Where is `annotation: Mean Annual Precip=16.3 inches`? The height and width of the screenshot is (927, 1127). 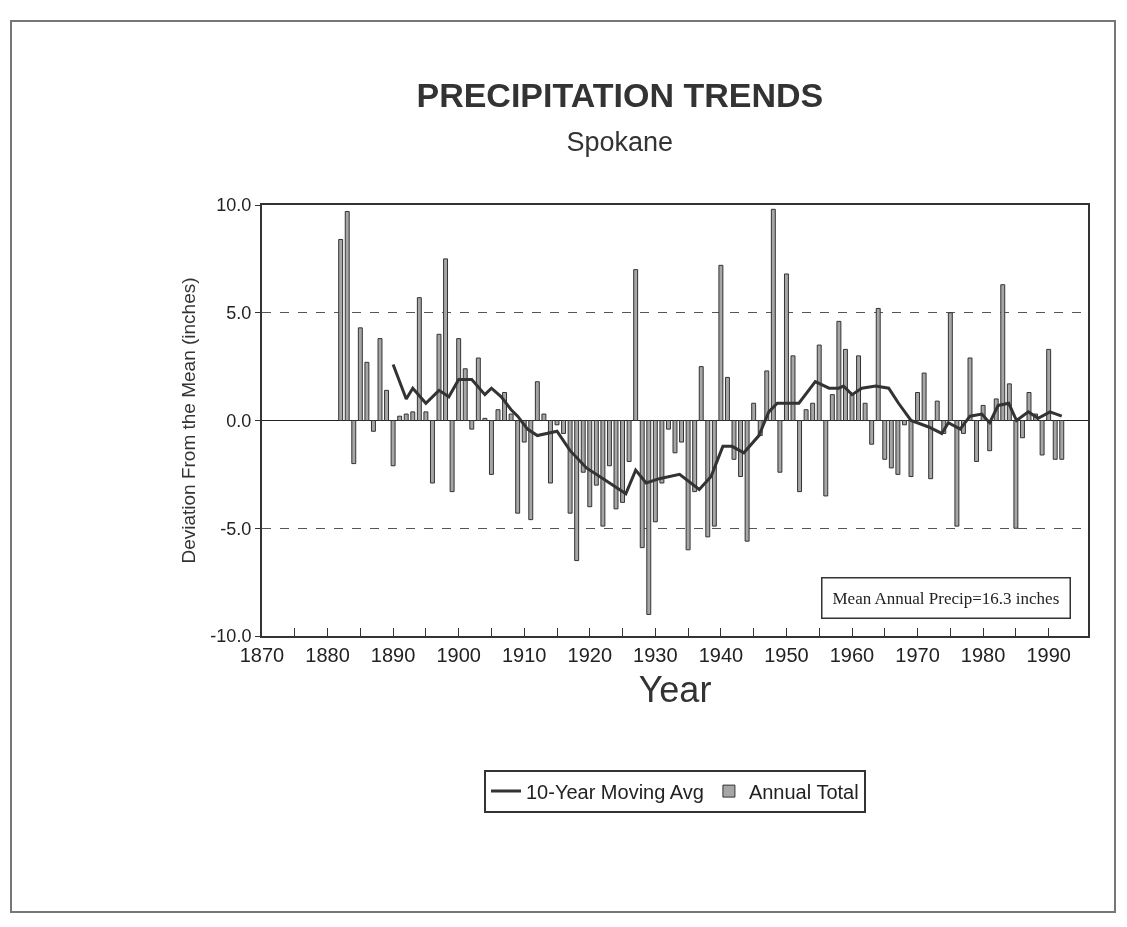 annotation: Mean Annual Precip=16.3 inches is located at coordinates (946, 598).